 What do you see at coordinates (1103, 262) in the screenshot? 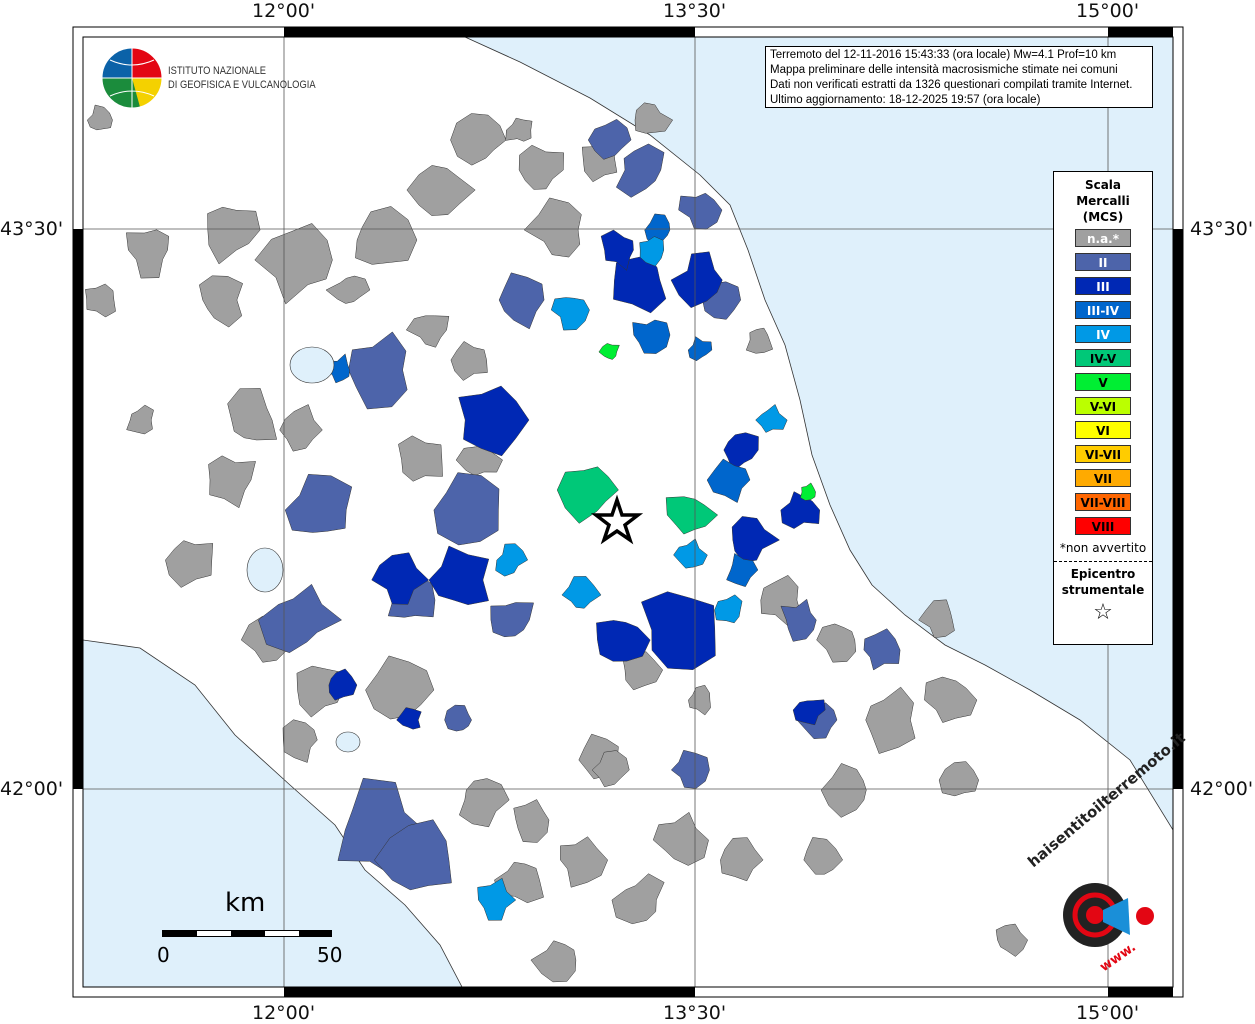
I see `legend-swatch: II` at bounding box center [1103, 262].